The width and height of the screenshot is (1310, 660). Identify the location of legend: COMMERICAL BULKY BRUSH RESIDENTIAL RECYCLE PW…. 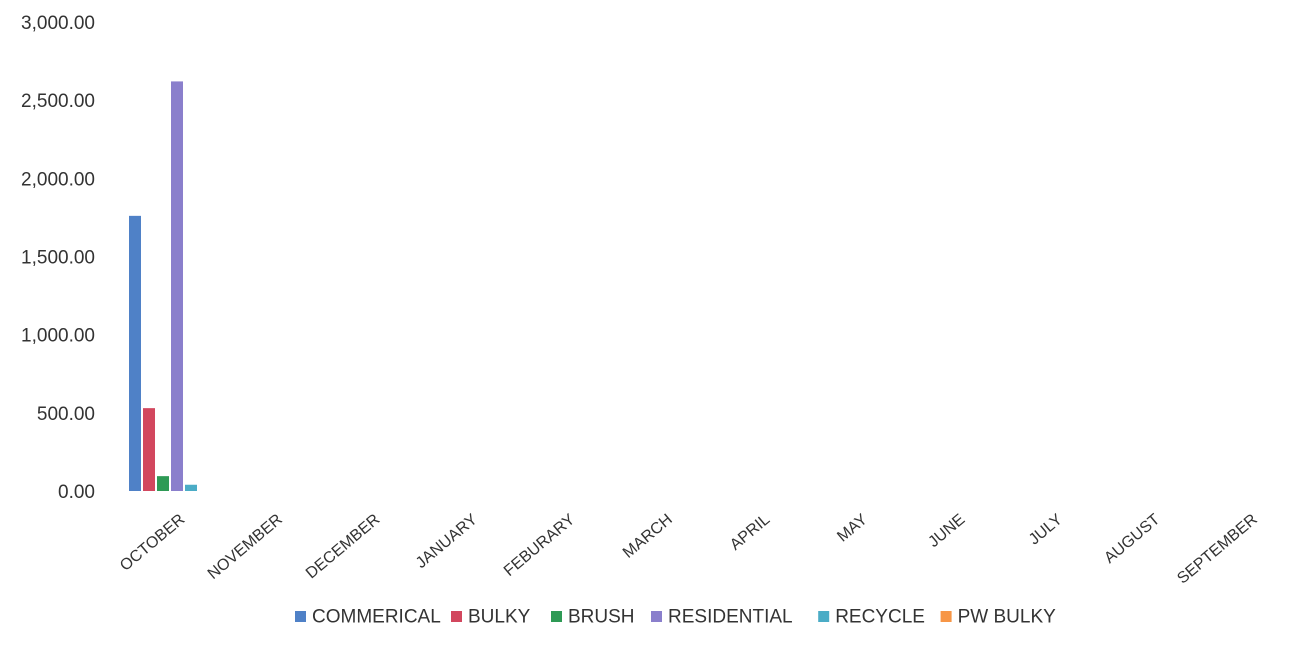
(675, 617).